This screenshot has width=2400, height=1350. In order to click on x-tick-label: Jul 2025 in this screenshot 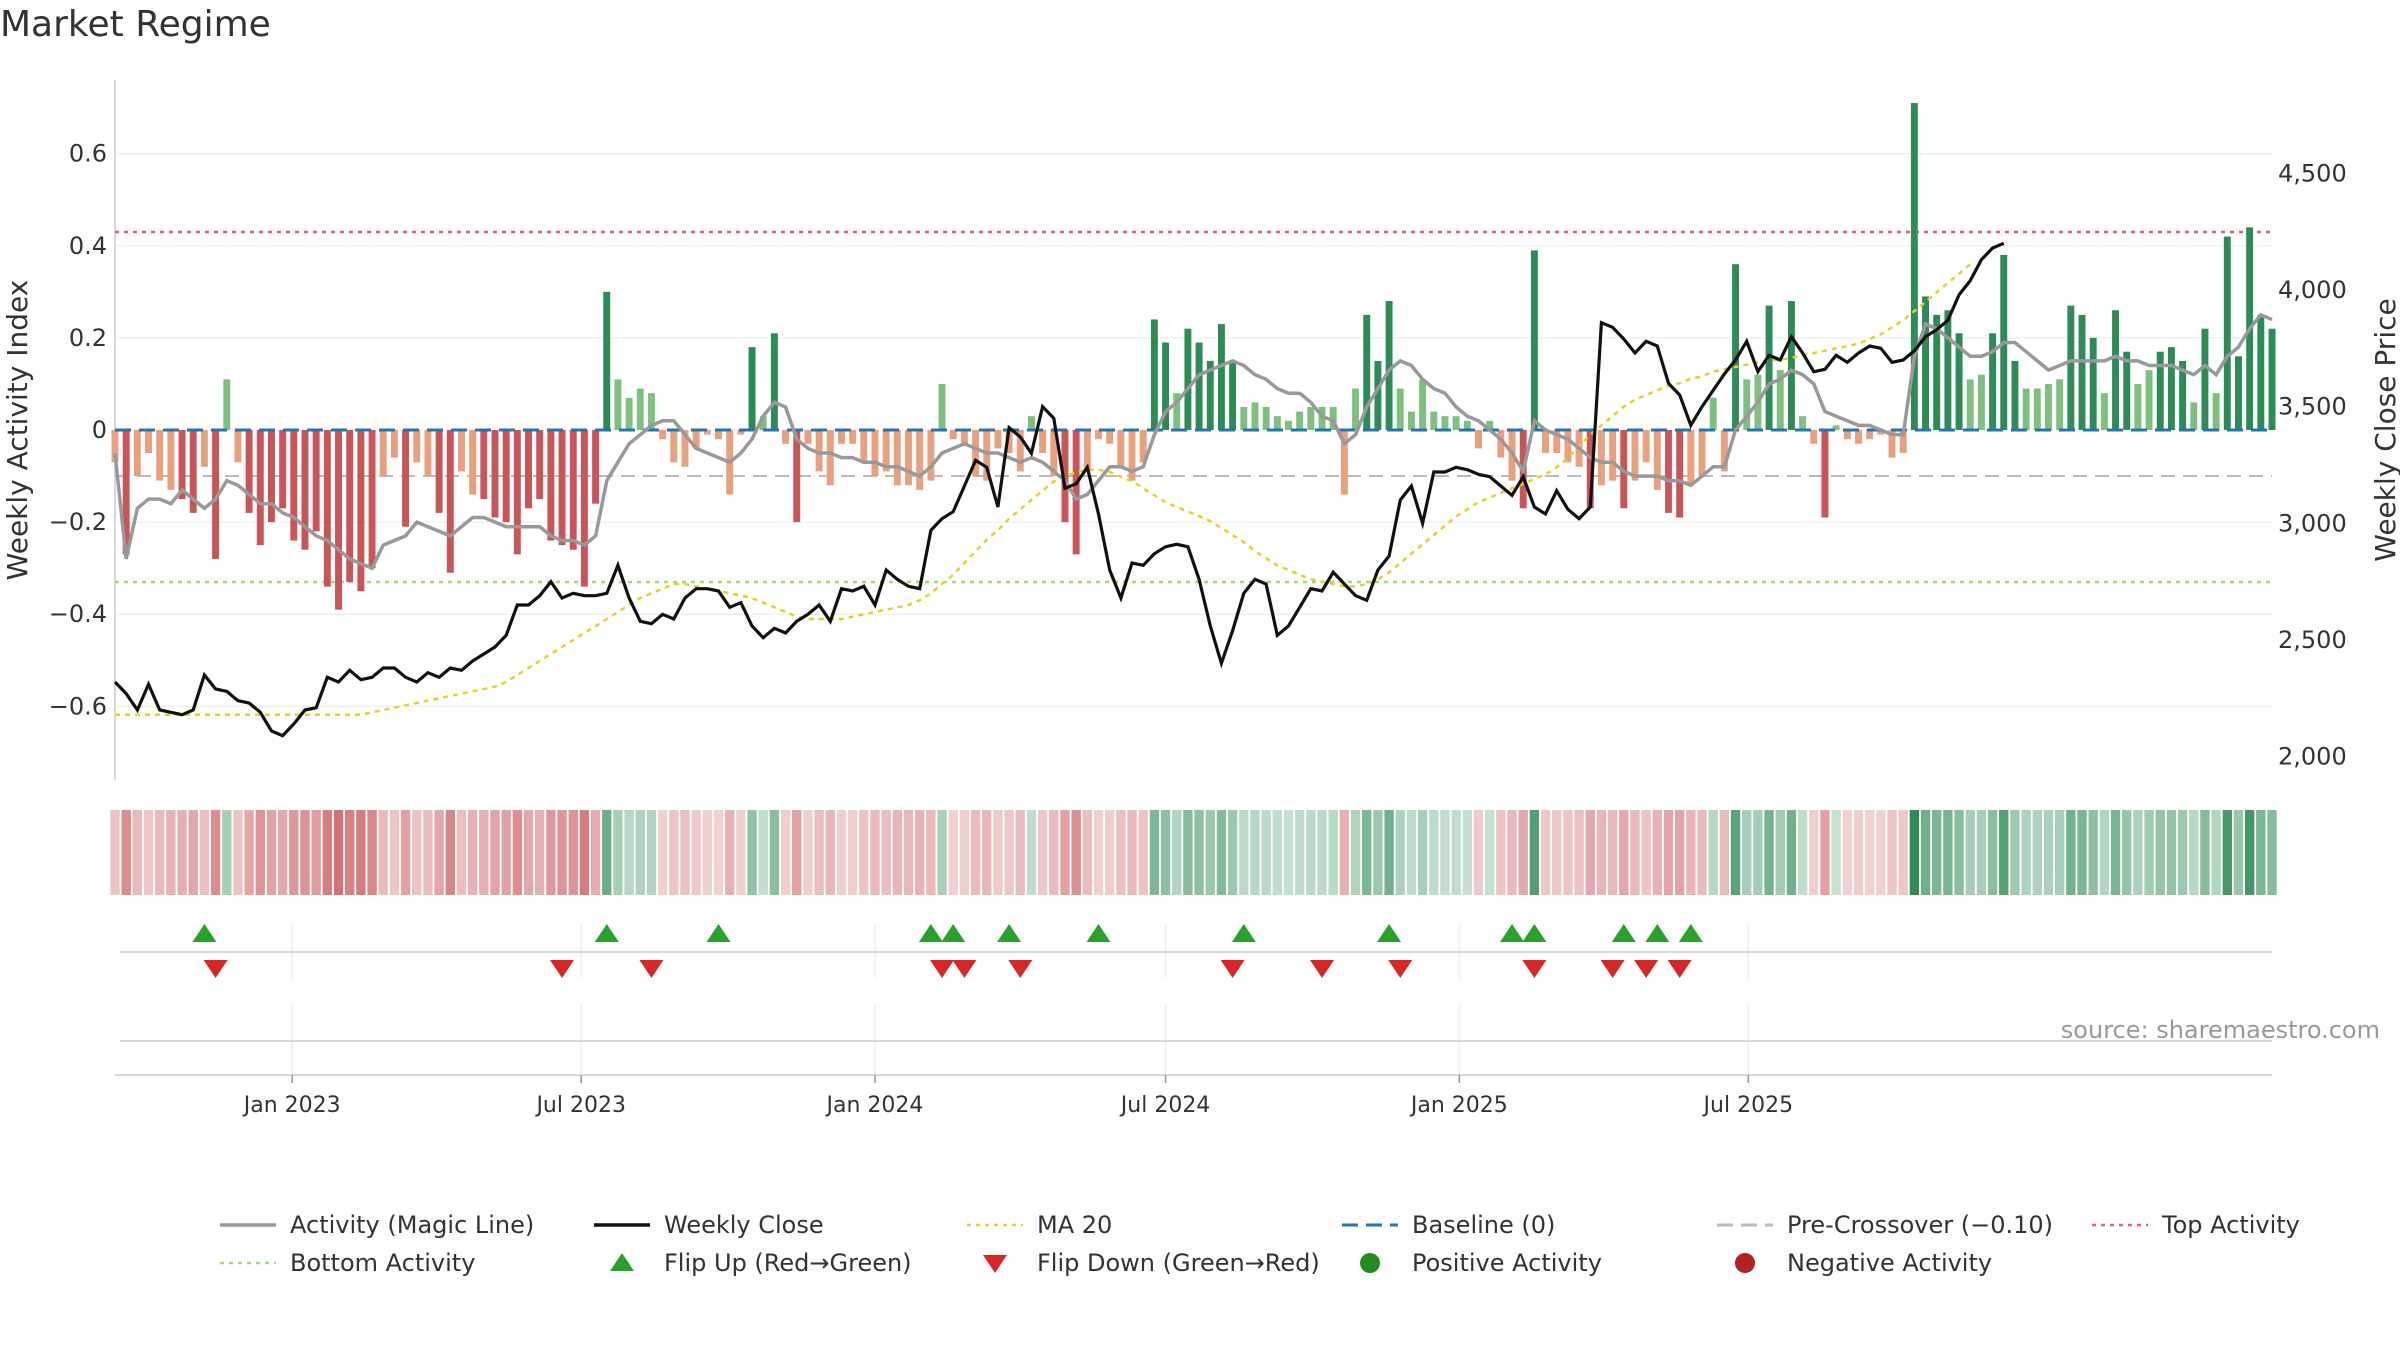, I will do `click(1748, 1105)`.